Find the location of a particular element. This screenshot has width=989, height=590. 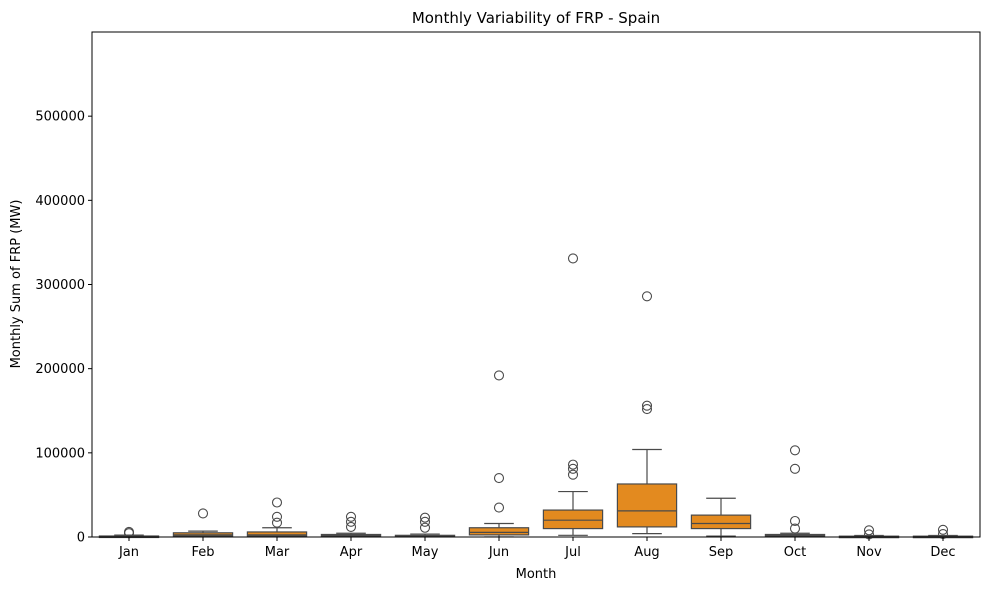

x-axis-label: Month is located at coordinates (536, 574).